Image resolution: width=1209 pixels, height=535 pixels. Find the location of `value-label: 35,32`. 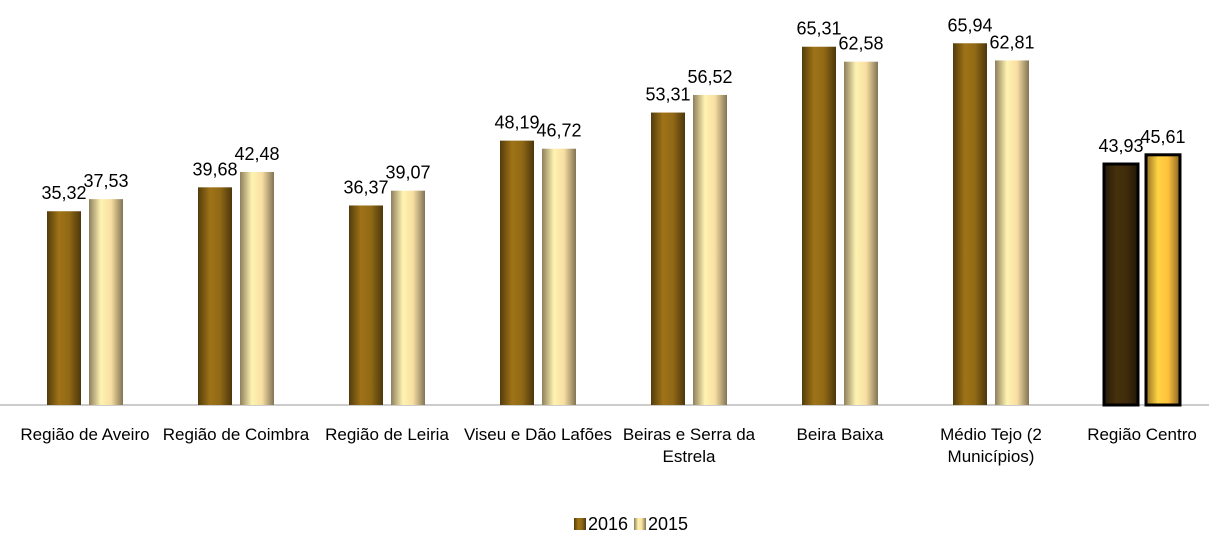

value-label: 35,32 is located at coordinates (63, 193).